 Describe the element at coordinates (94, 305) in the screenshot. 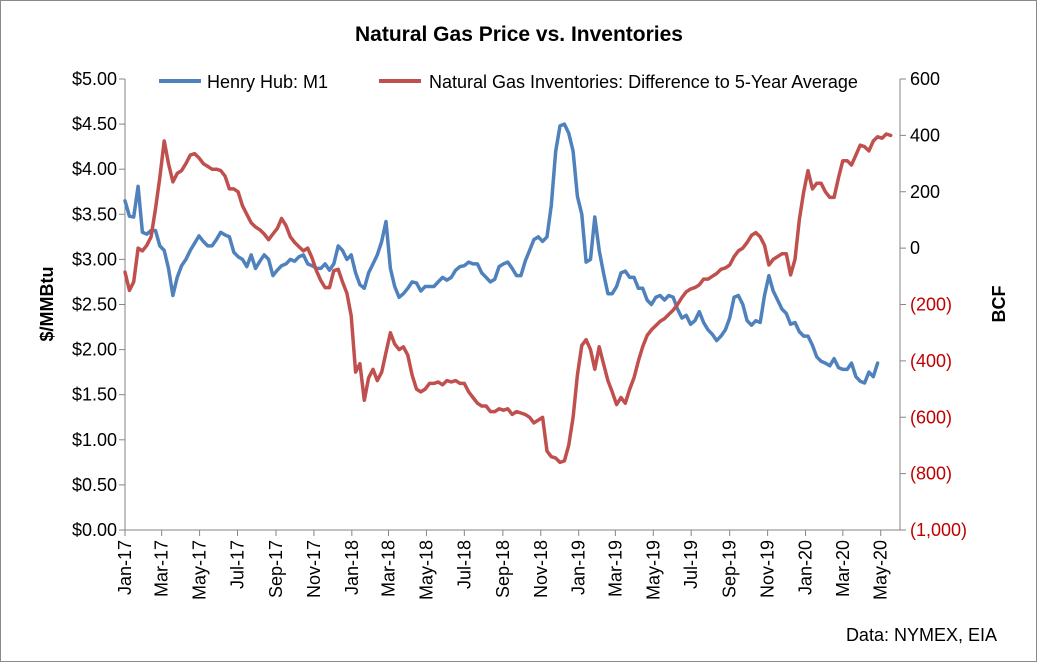

I see `left-y-tick-label: $2.50` at that location.